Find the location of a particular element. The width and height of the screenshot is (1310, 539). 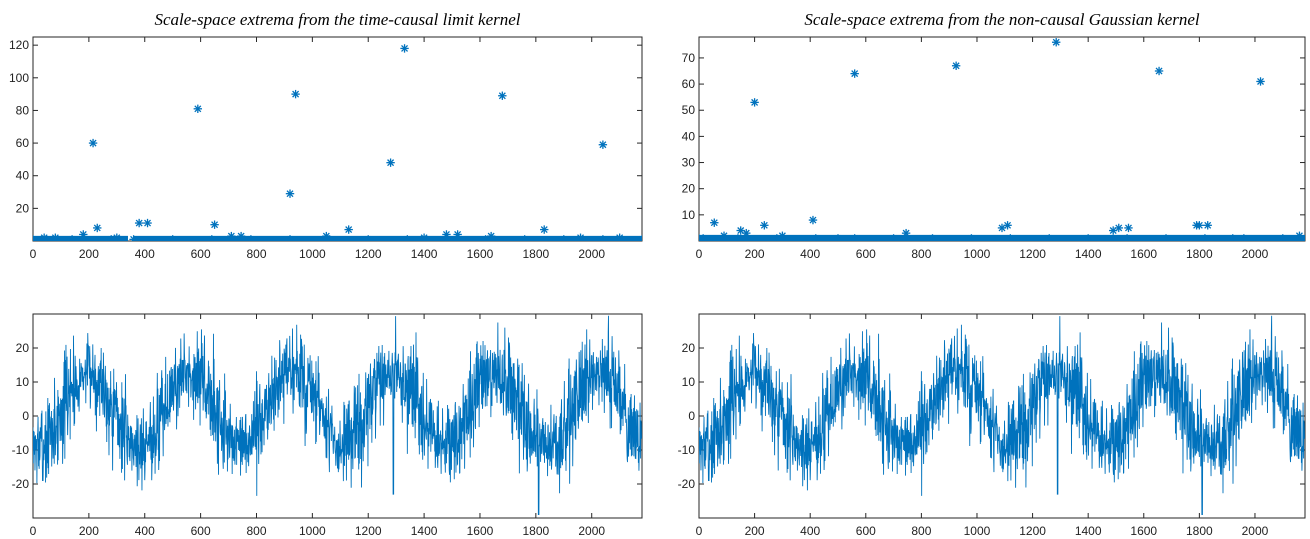

y-tick-label: 120 is located at coordinates (19, 45).